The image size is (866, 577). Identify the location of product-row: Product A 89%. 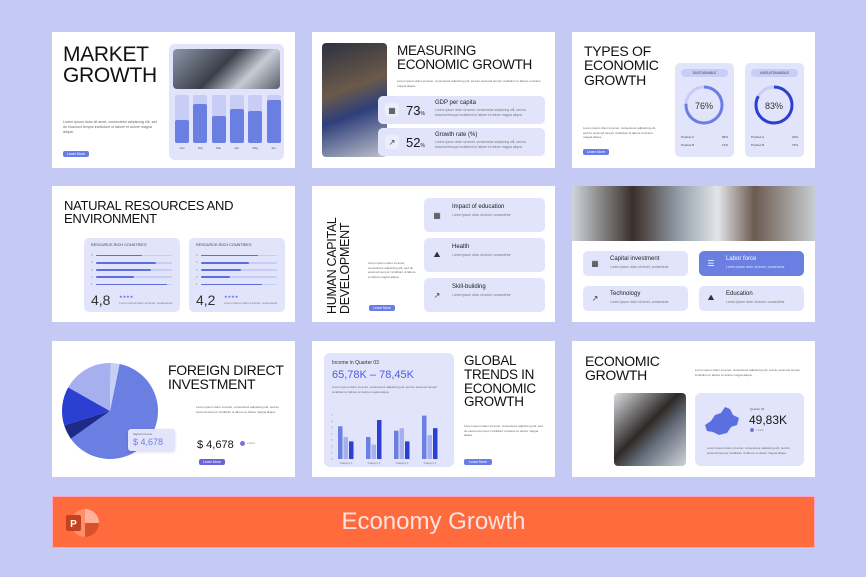
(704, 137).